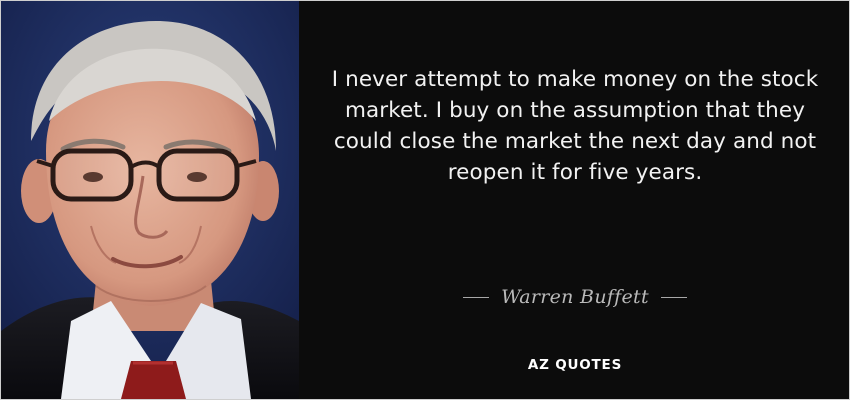 Image resolution: width=850 pixels, height=400 pixels. I want to click on author-dash-right, so click(673, 297).